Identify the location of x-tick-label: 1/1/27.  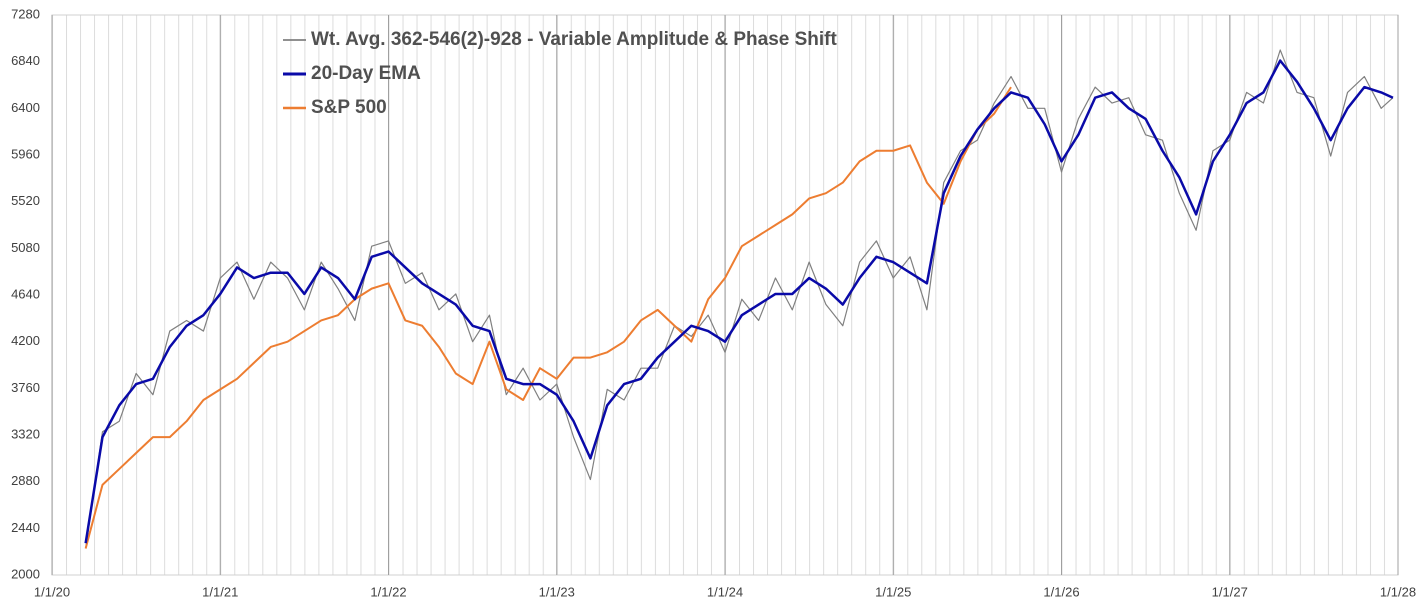
(1230, 591).